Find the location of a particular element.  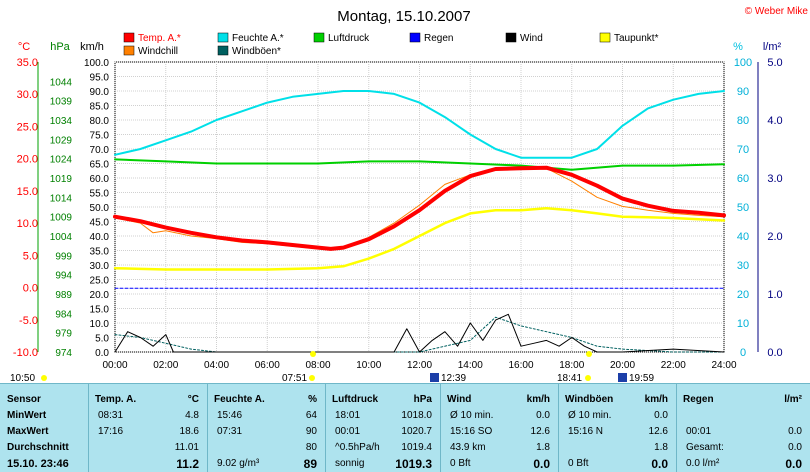

stat-column: Feuchte A.% 15:46 64 07:31 90 80 9.02 g/m³ 89 is located at coordinates (266, 428).